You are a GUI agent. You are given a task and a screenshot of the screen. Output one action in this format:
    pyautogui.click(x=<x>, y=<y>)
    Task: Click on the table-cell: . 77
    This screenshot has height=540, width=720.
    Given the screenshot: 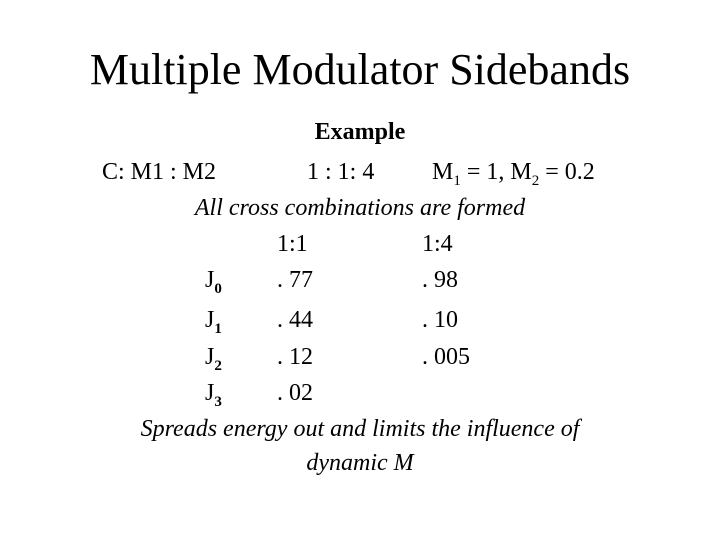 What is the action you would take?
    pyautogui.click(x=295, y=280)
    